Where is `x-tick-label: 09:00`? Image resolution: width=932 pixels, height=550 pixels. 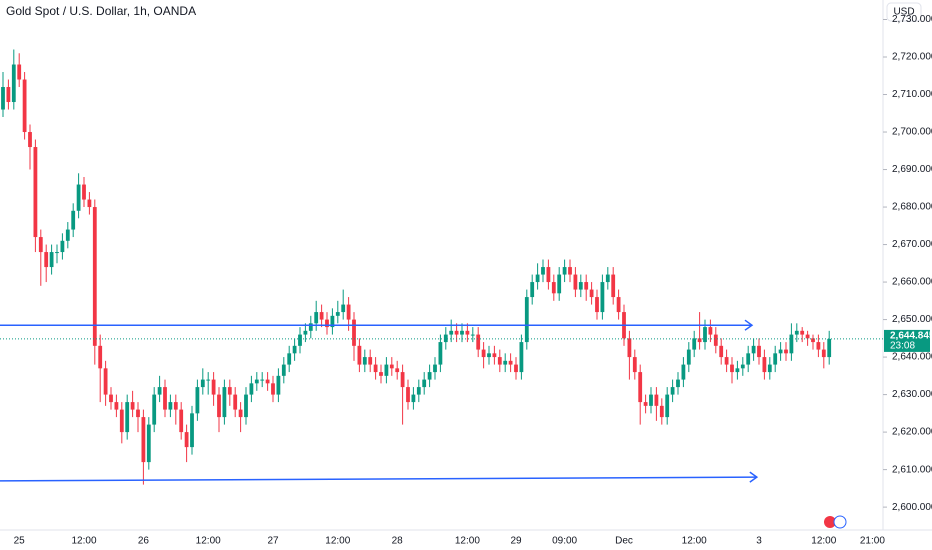
x-tick-label: 09:00 is located at coordinates (564, 541).